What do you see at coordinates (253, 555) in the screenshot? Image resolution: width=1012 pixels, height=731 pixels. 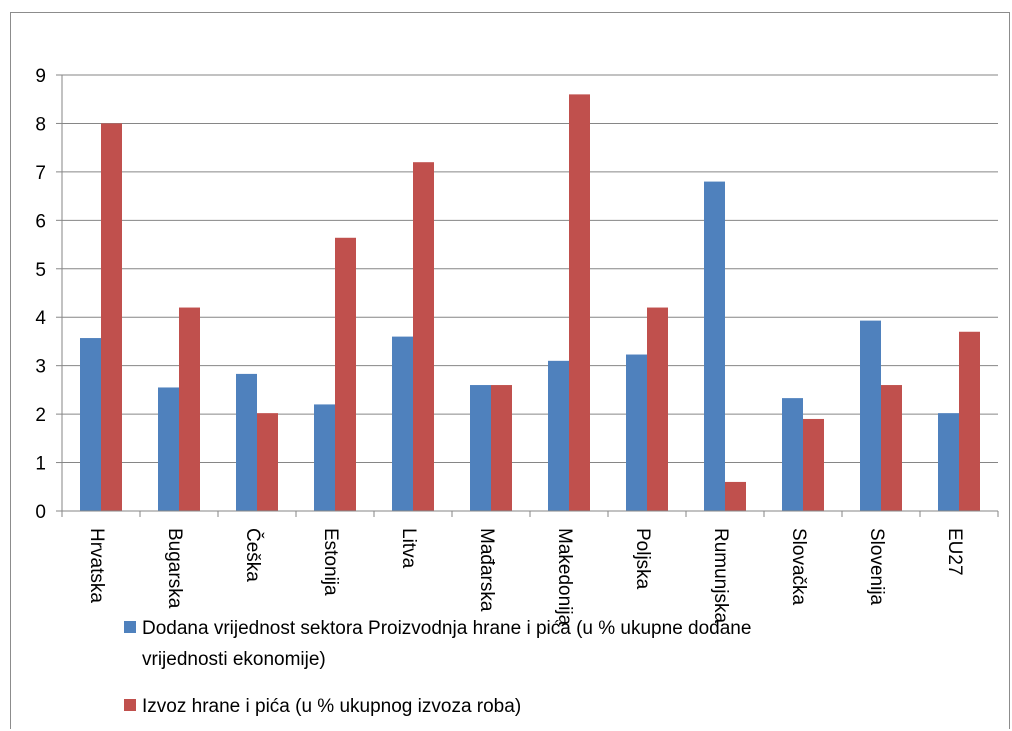 I see `x-tick-label: Češka` at bounding box center [253, 555].